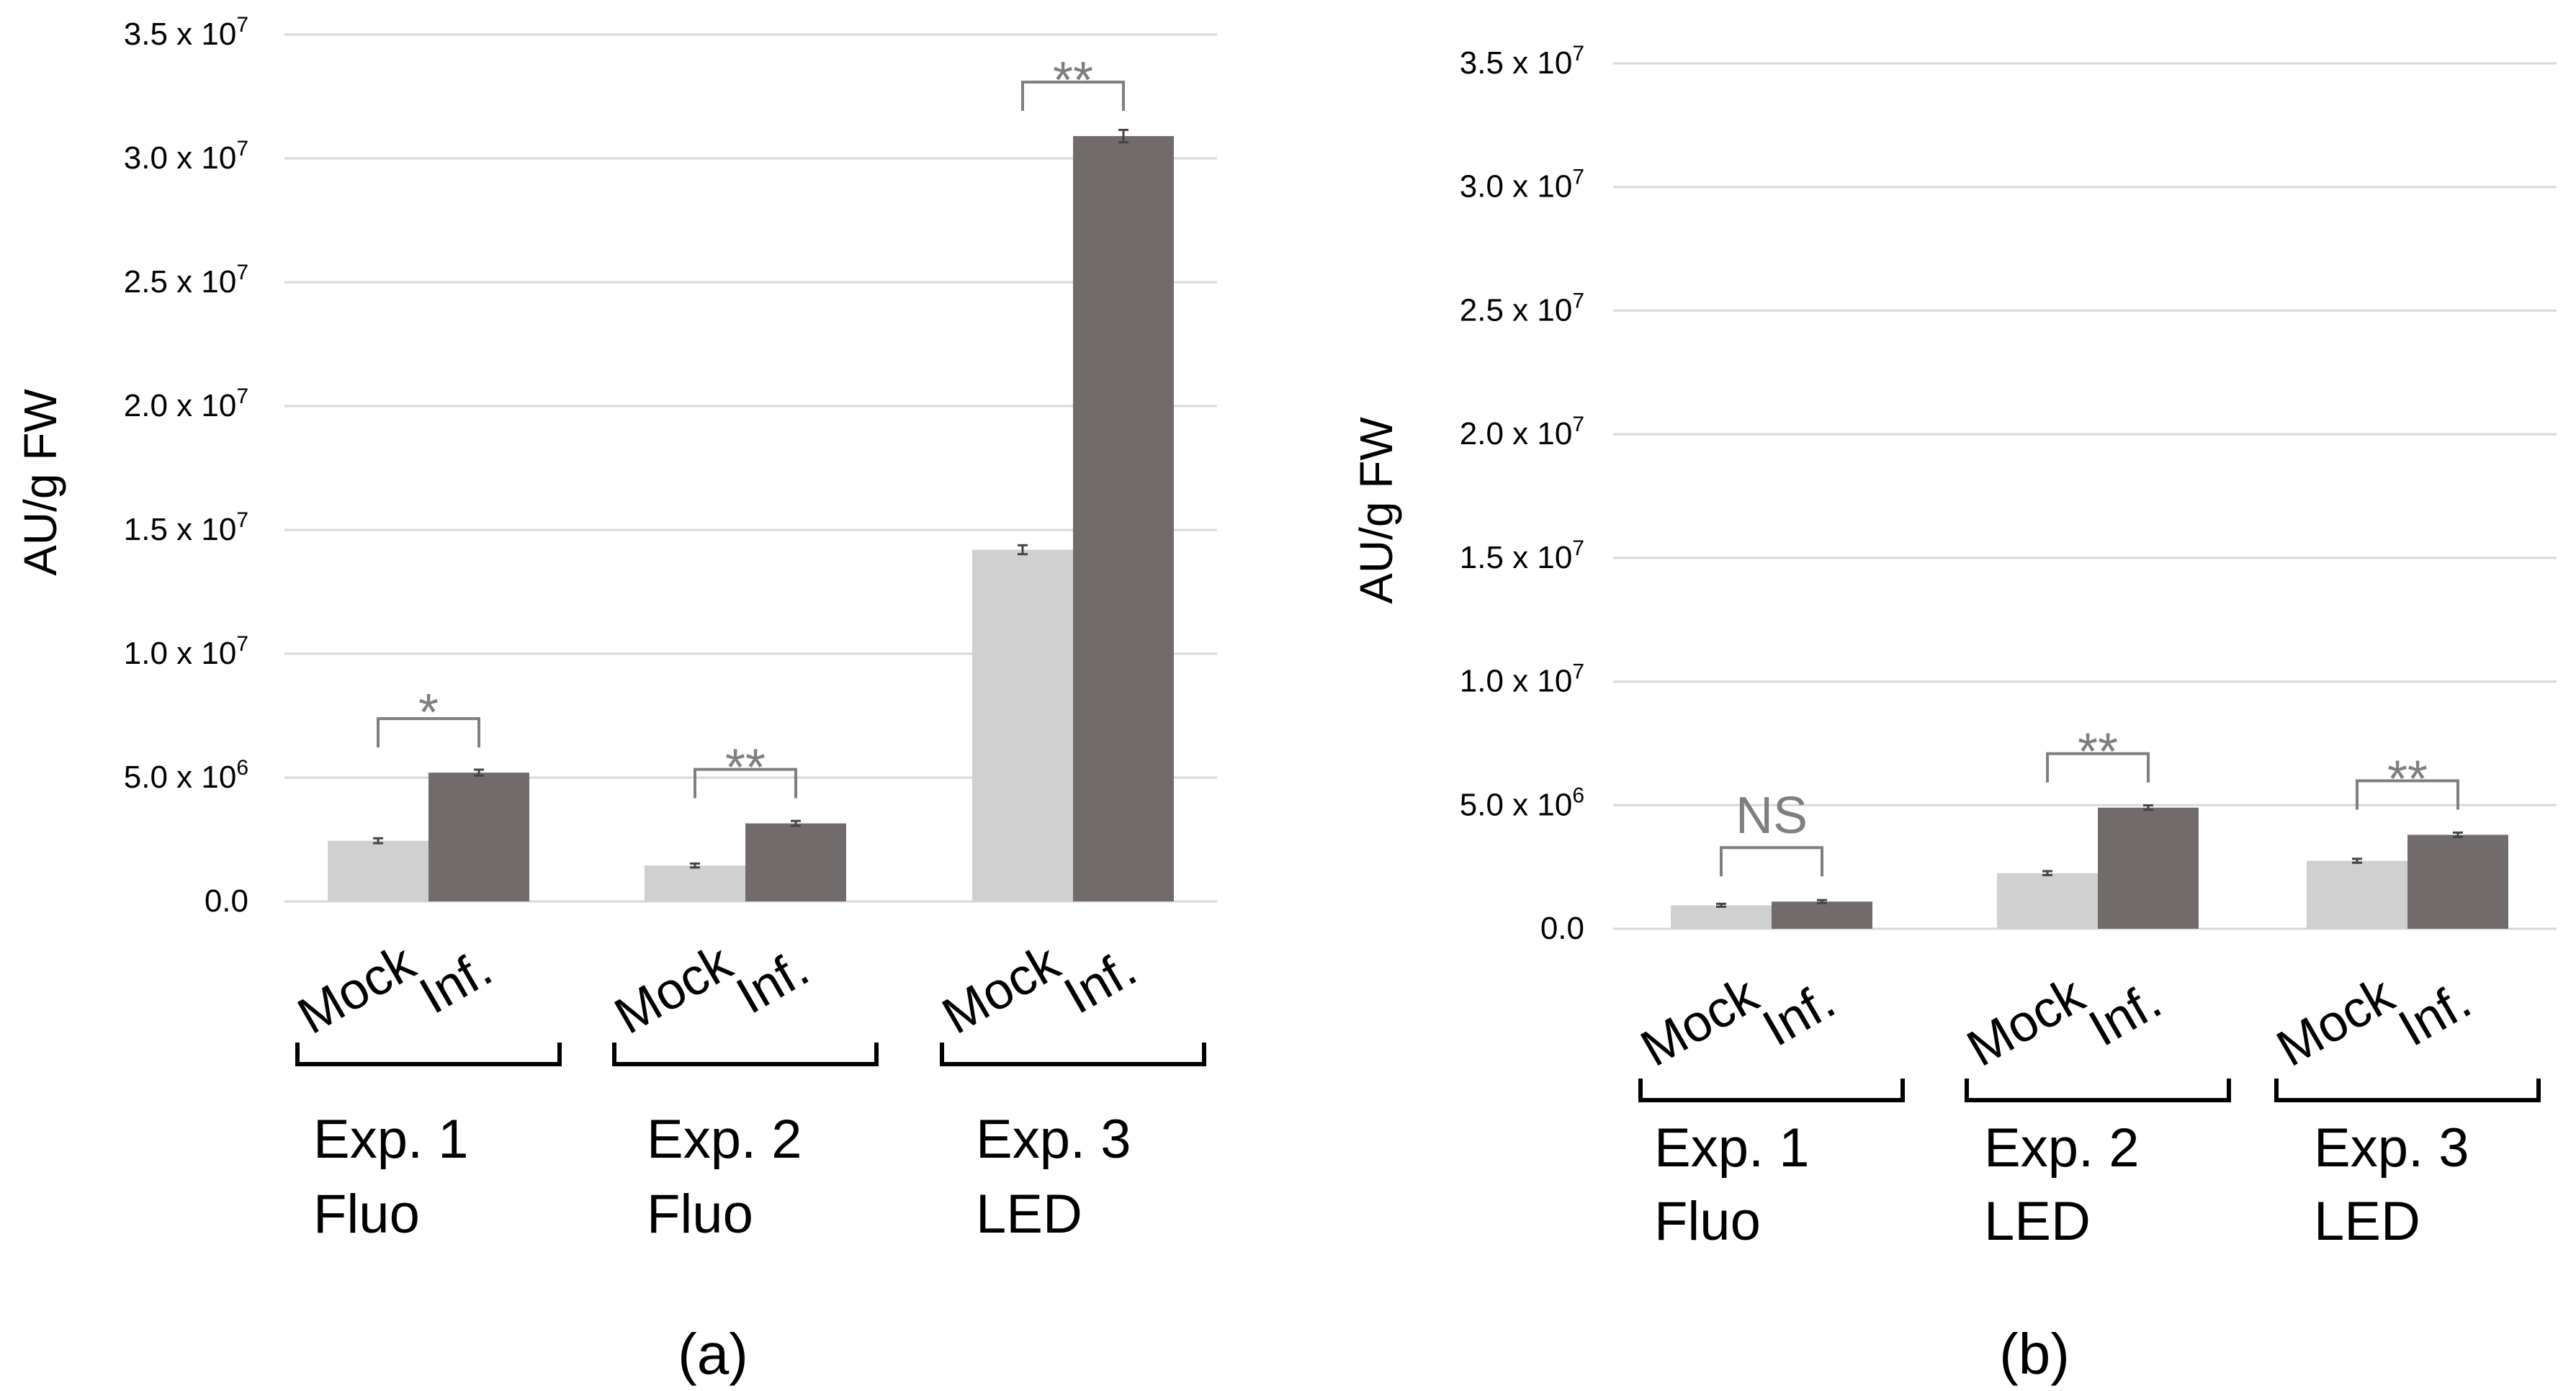  I want to click on group-name: Exp. 1, so click(390, 1139).